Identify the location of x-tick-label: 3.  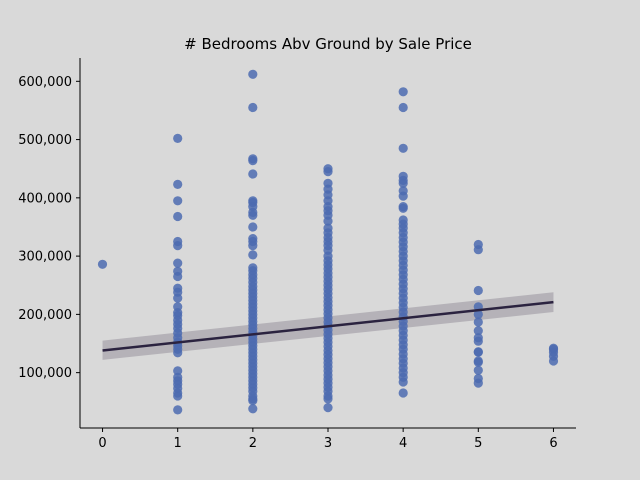
(328, 443).